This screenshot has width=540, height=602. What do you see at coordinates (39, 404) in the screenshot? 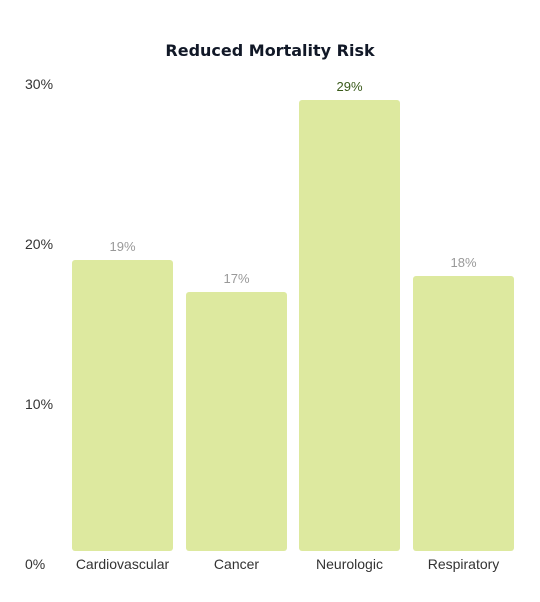
I see `y-tick-label: 10%` at bounding box center [39, 404].